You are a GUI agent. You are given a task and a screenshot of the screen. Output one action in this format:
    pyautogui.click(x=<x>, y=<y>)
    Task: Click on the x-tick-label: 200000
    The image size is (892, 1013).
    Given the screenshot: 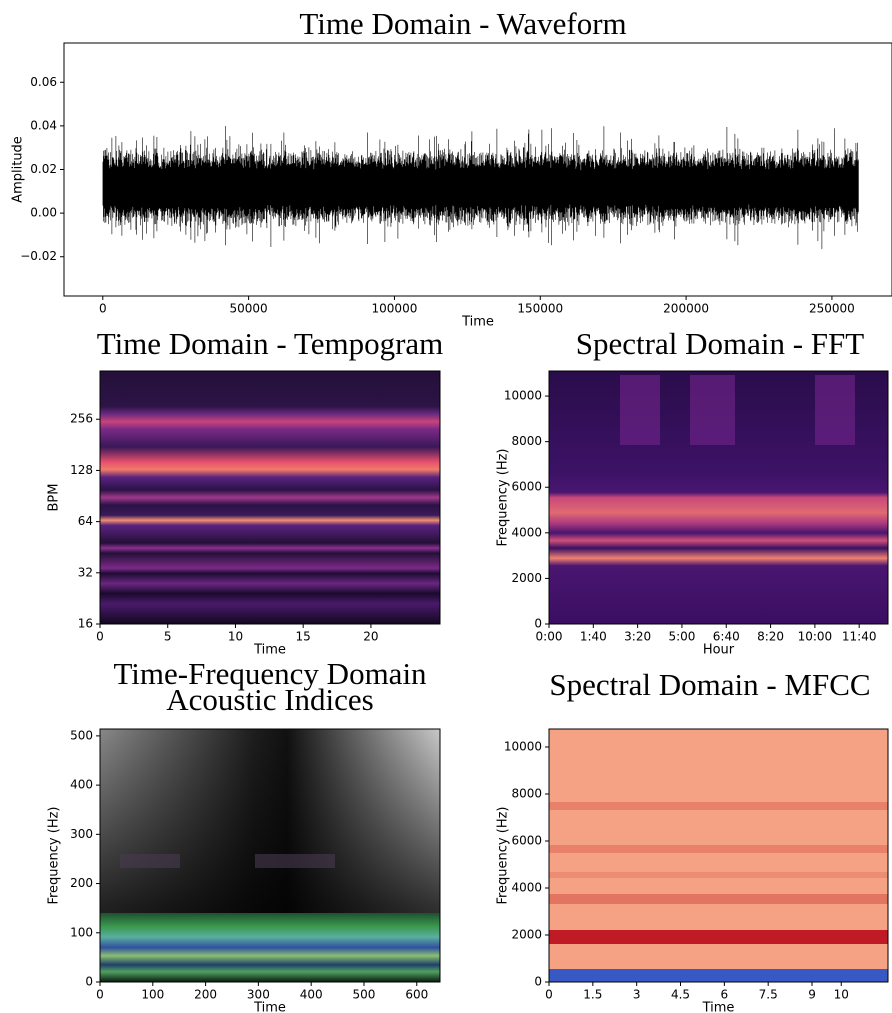 What is the action you would take?
    pyautogui.click(x=686, y=309)
    